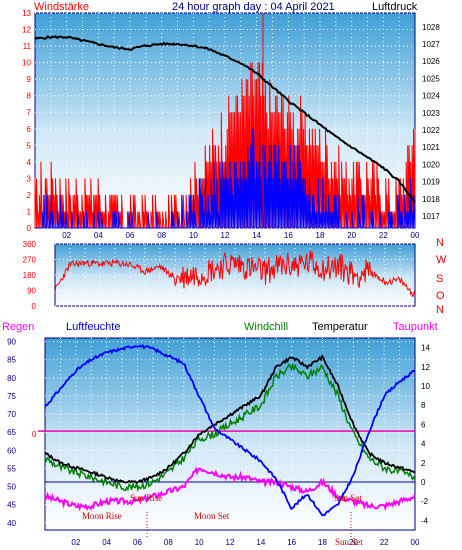 Image resolution: width=462 pixels, height=550 pixels. What do you see at coordinates (26, 30) in the screenshot?
I see `y-tick-label: 12` at bounding box center [26, 30].